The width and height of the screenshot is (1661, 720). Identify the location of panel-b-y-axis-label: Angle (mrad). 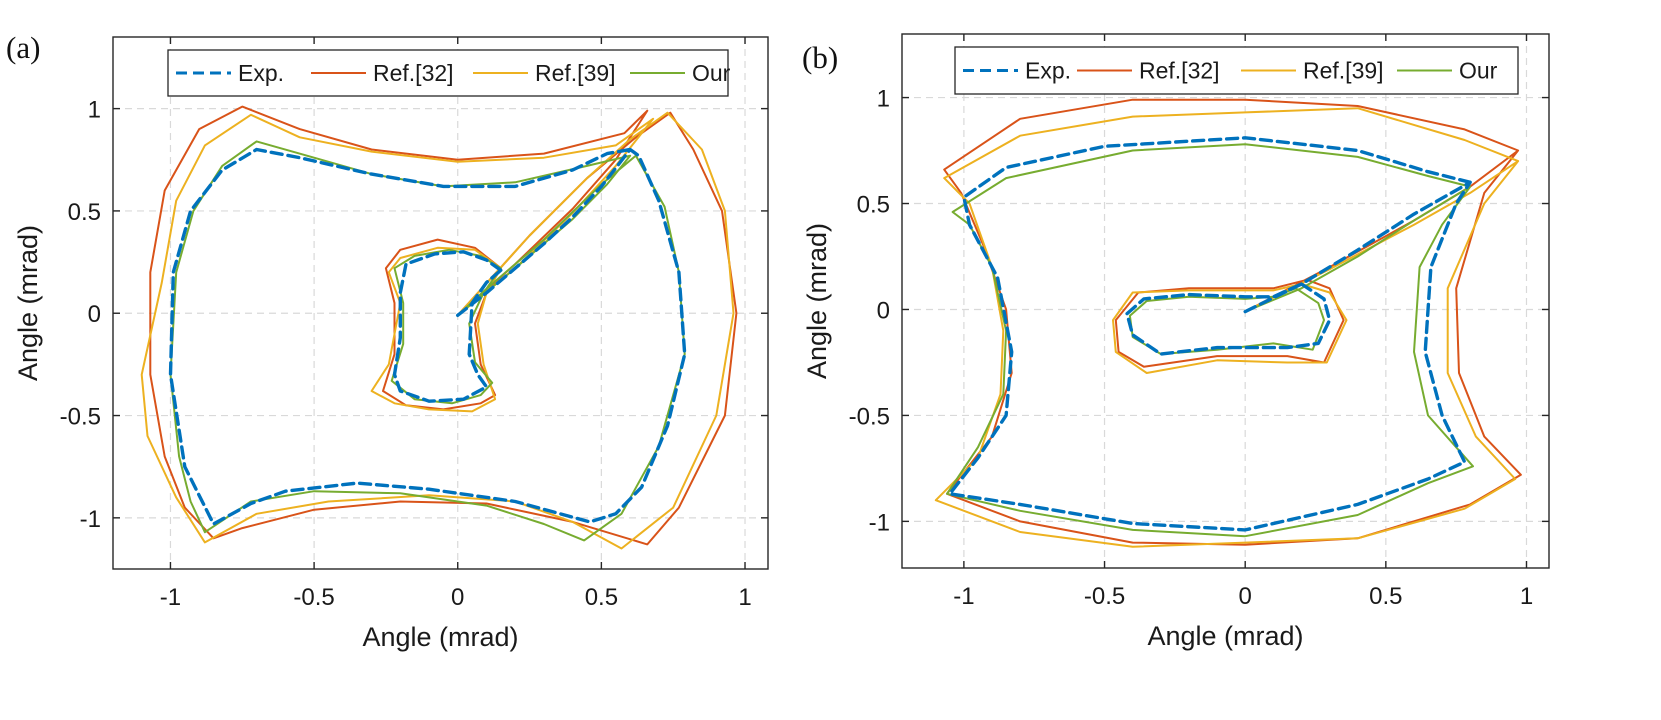
(817, 301).